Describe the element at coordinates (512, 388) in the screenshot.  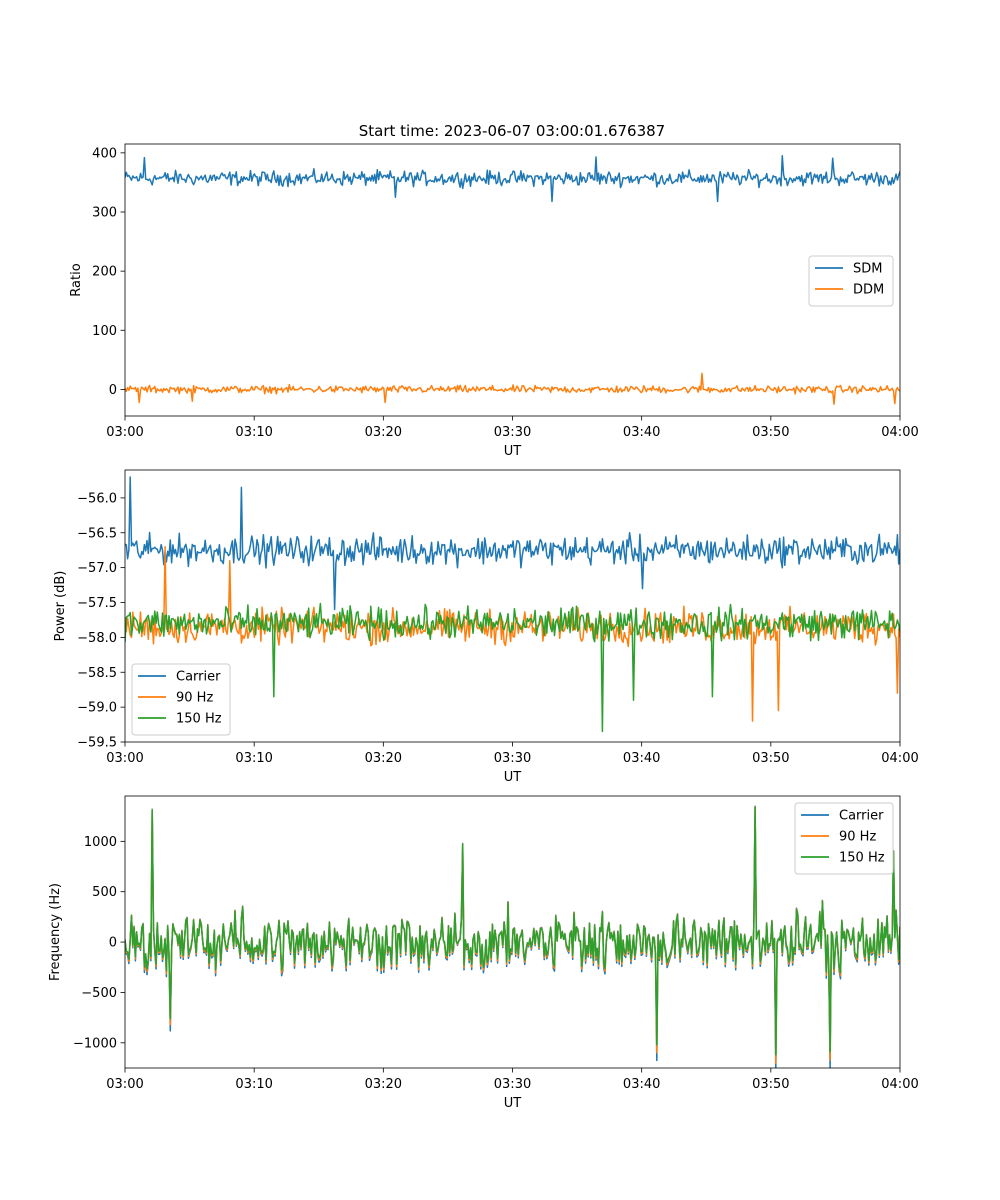
I see `series-line-ddm` at that location.